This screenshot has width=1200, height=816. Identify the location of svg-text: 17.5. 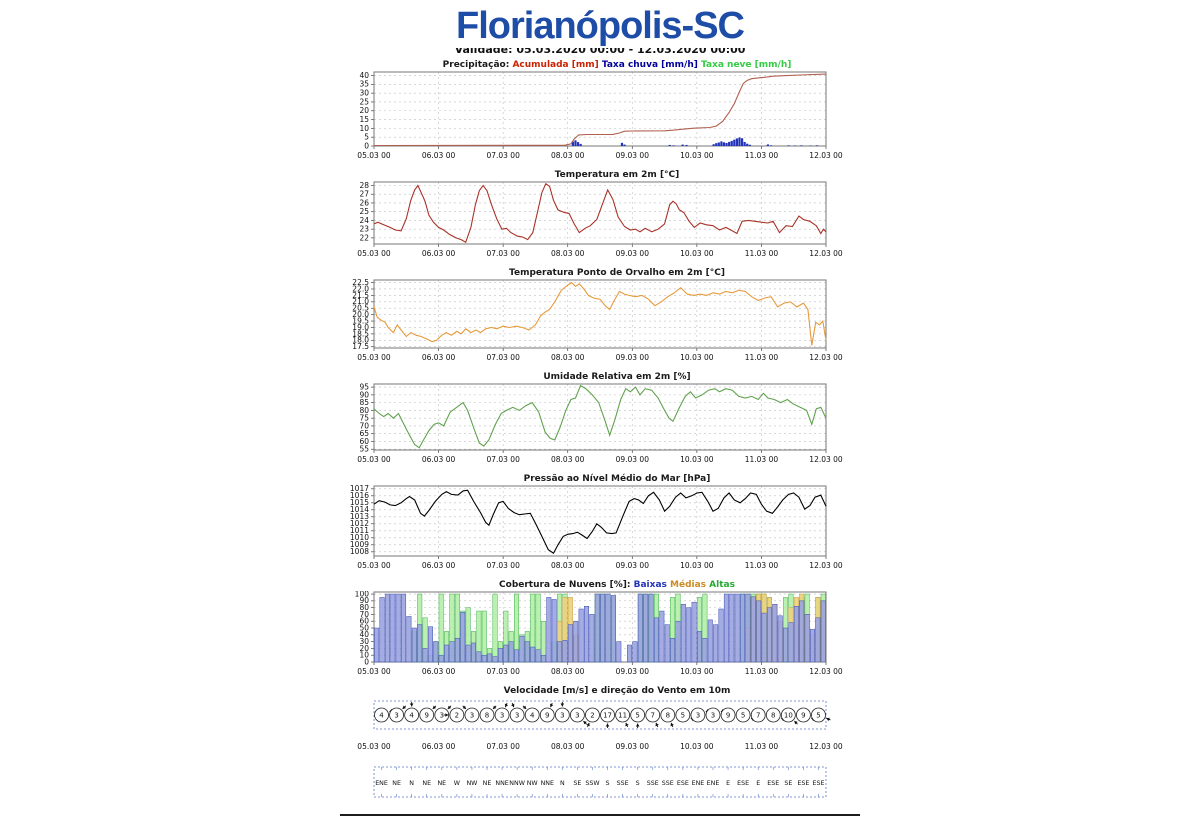
(360, 346).